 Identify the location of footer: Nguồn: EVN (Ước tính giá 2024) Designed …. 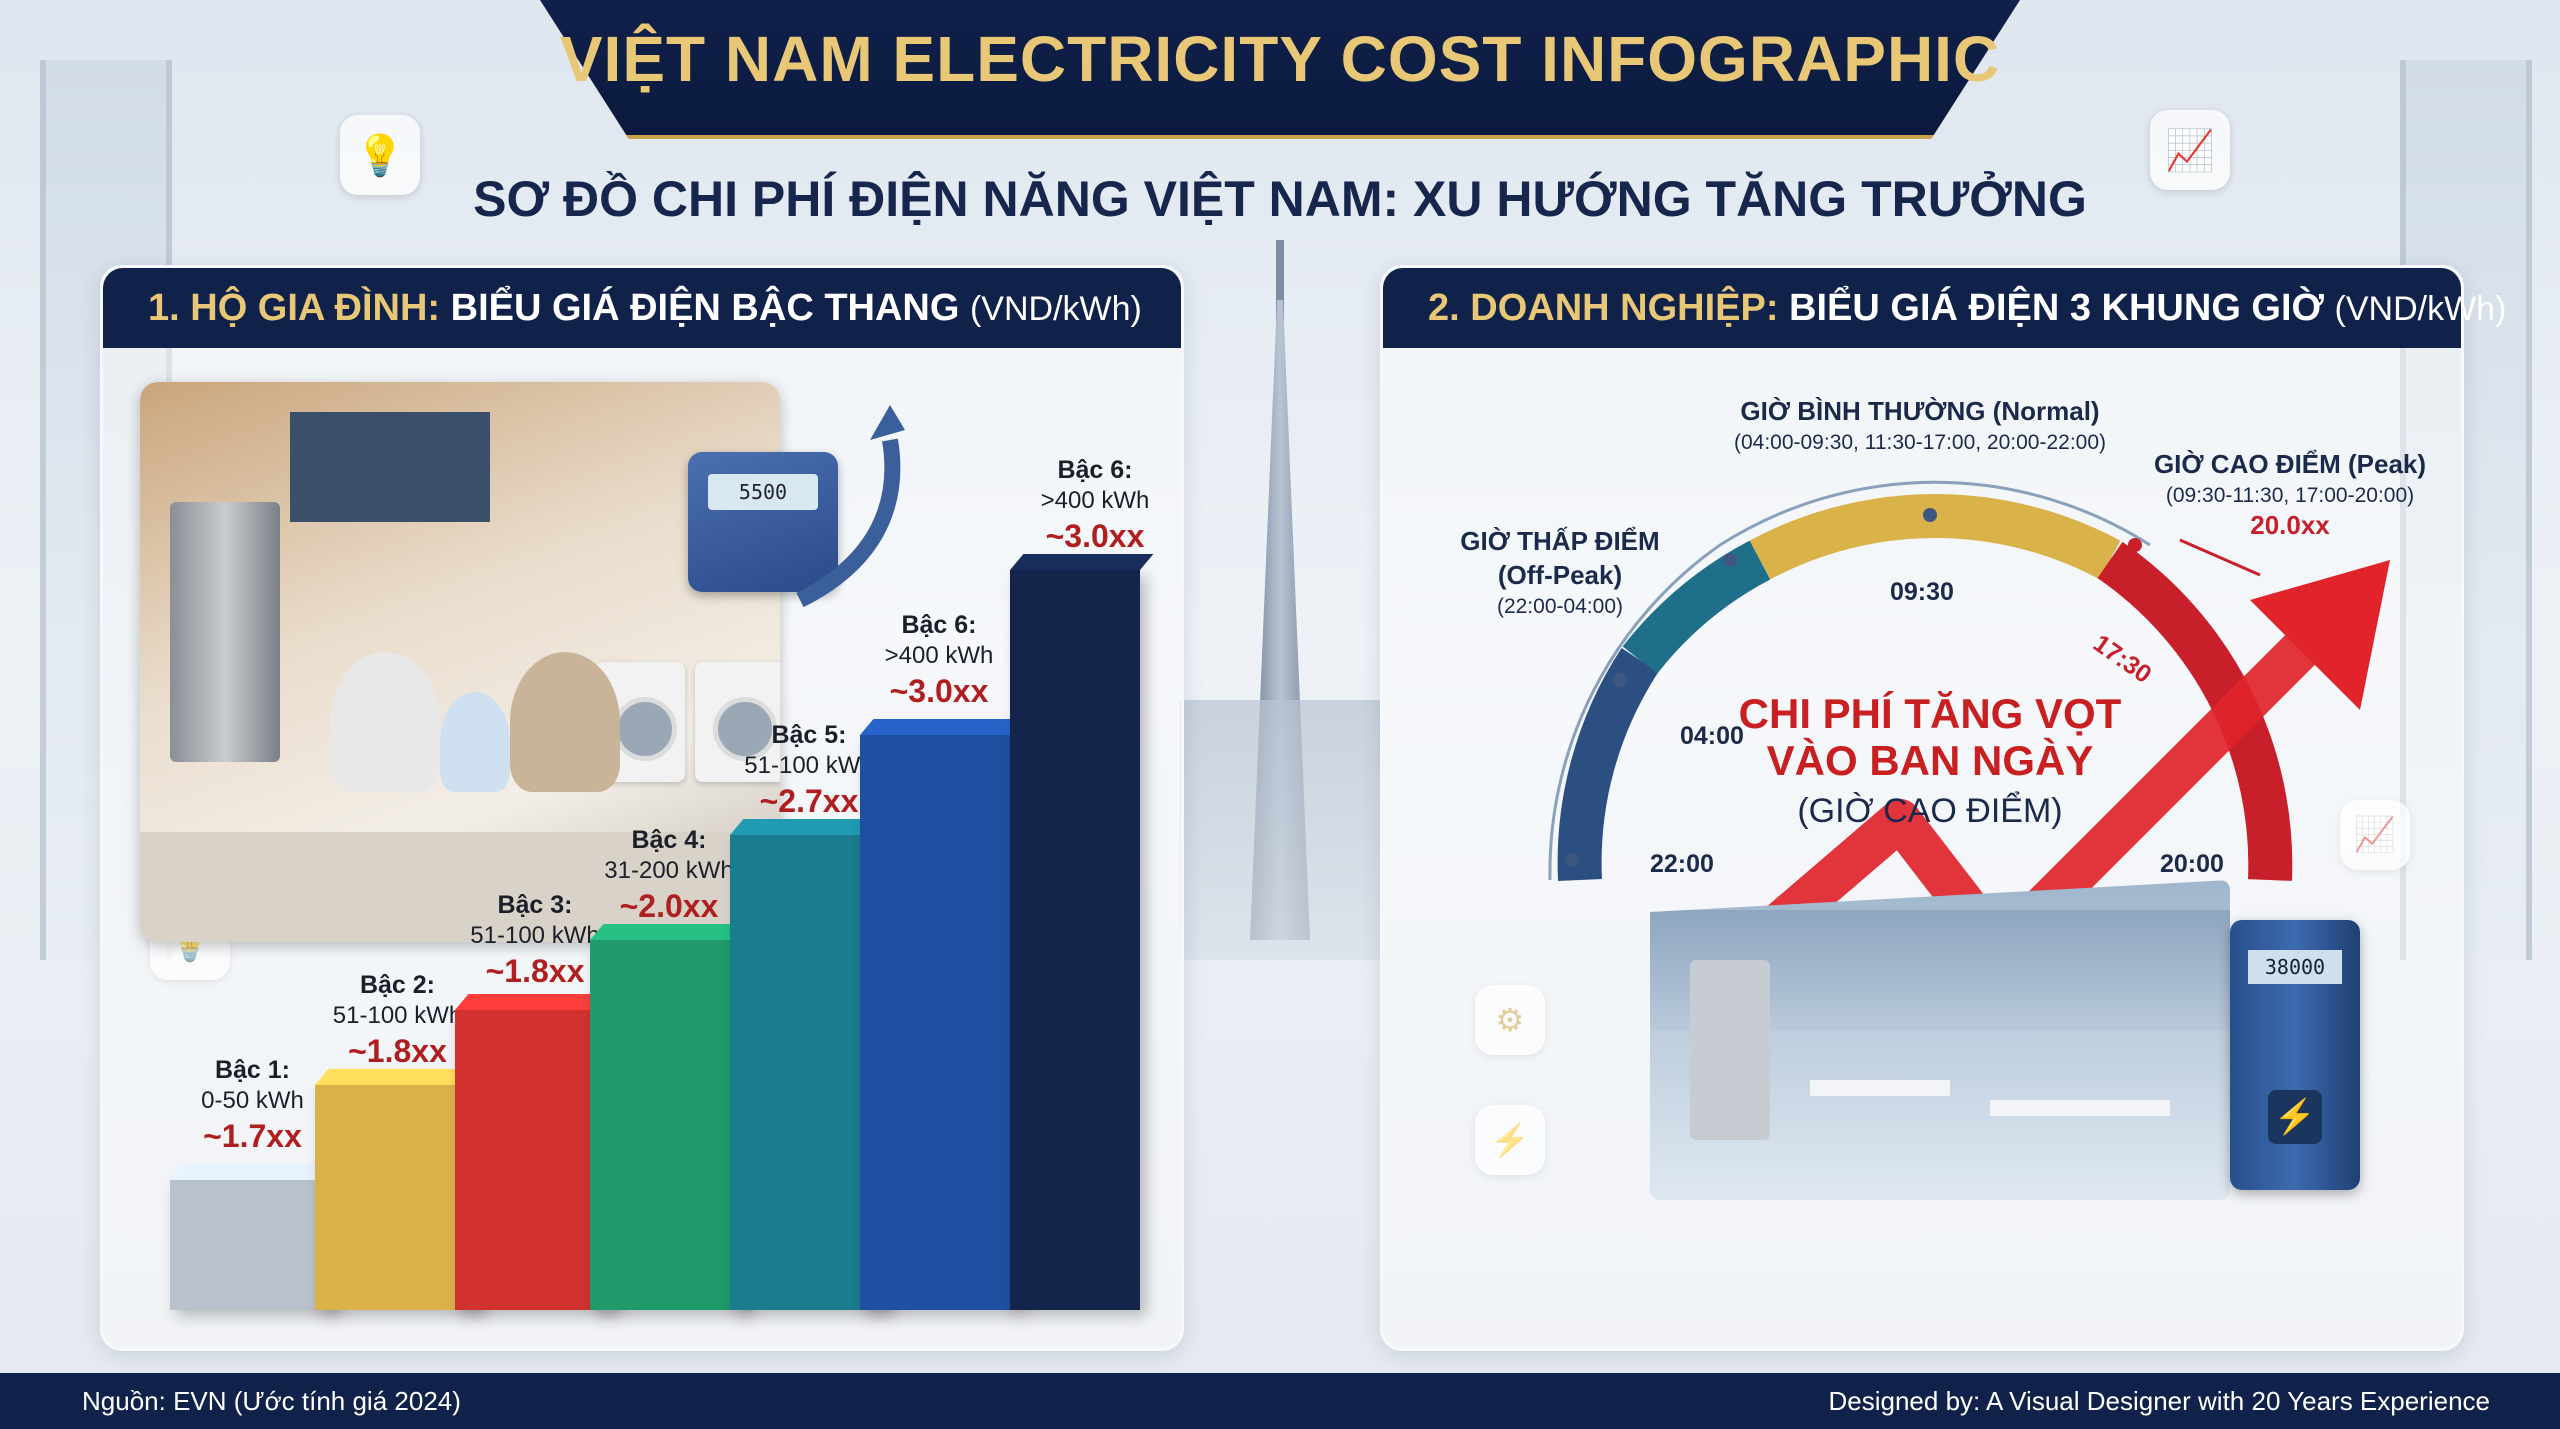
(1280, 1401).